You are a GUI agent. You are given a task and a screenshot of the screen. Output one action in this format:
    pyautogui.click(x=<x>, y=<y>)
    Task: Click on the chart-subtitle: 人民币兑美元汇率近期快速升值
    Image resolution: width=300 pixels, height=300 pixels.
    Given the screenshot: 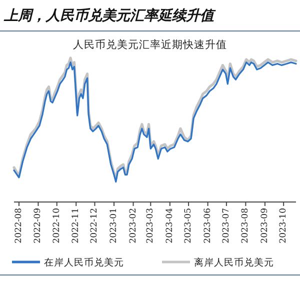 What is the action you would take?
    pyautogui.click(x=150, y=44)
    